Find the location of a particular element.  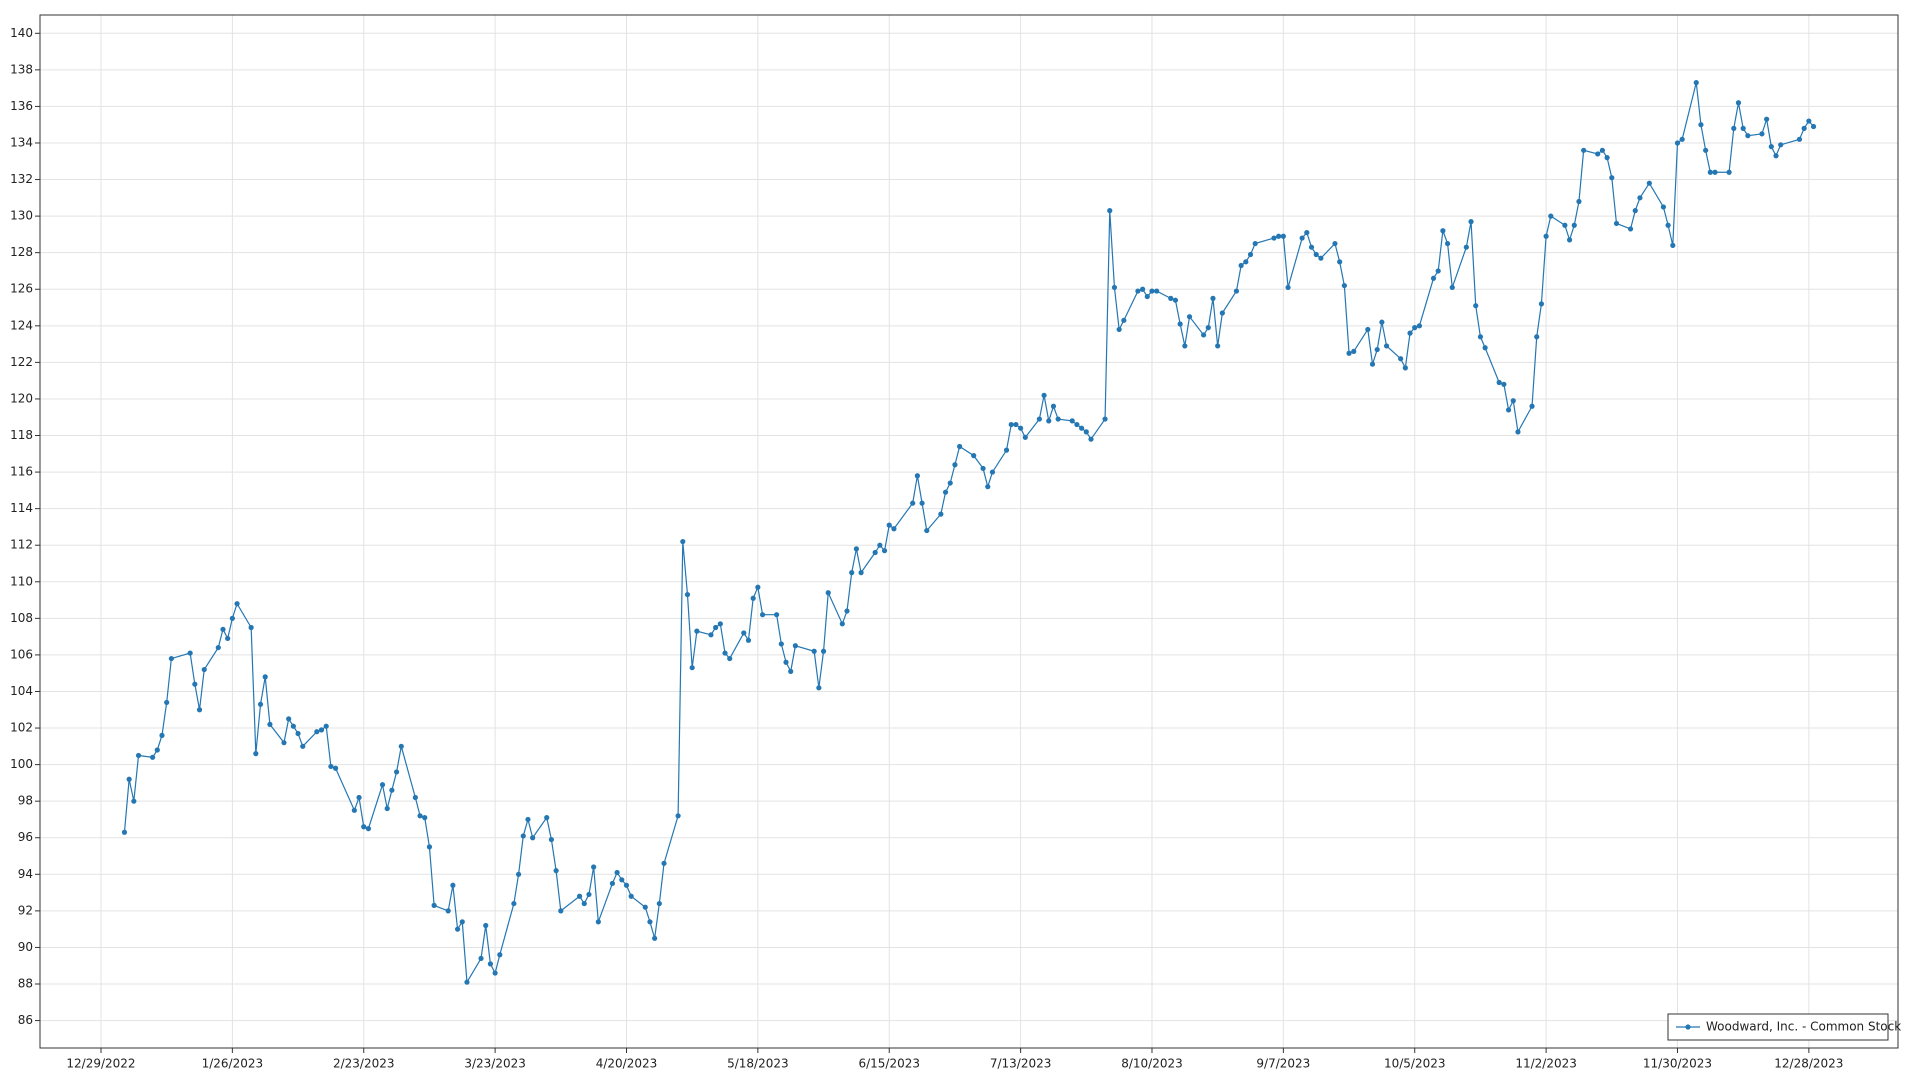

y-tick-label: 140 is located at coordinates (21, 33).